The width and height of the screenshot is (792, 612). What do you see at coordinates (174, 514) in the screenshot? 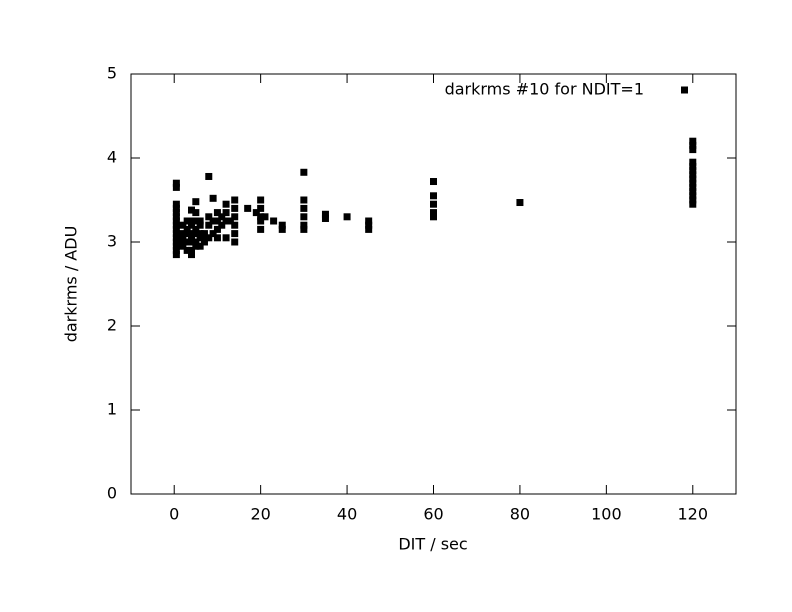
I see `x-tick-label: 0` at bounding box center [174, 514].